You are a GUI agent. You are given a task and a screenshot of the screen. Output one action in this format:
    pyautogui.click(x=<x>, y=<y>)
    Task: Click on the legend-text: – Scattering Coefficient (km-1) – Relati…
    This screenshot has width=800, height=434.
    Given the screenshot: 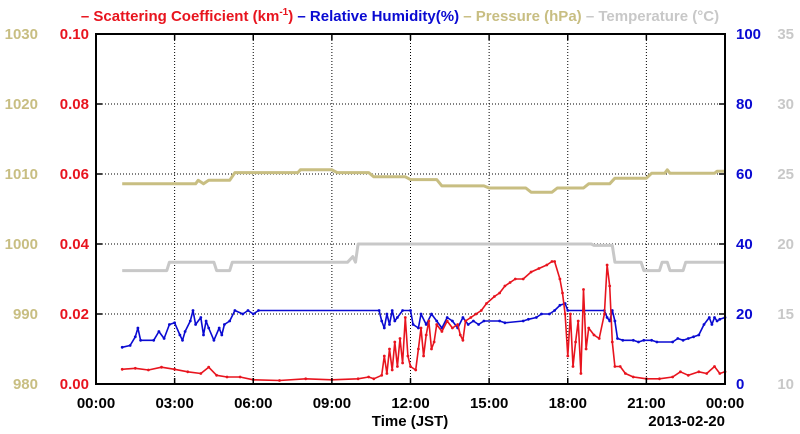 What is the action you would take?
    pyautogui.click(x=400, y=16)
    